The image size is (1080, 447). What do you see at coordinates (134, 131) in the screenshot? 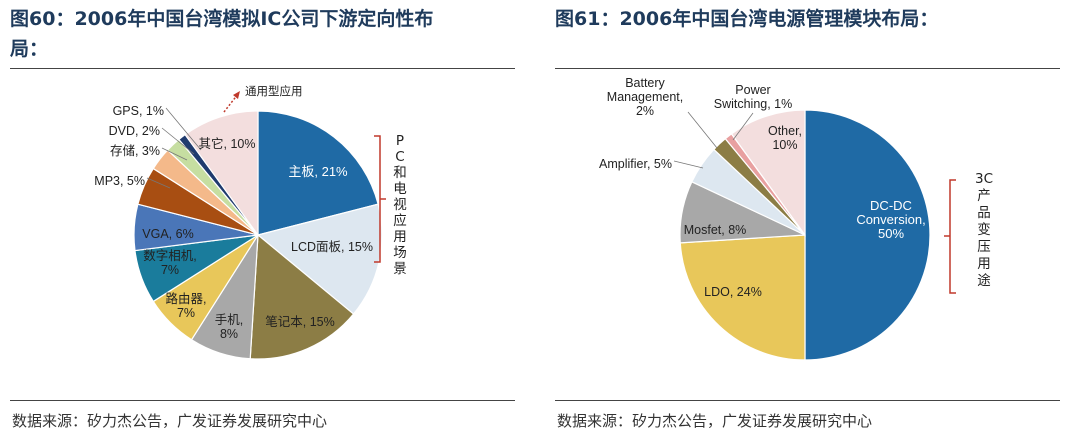
I see `left-label-dvd: DVD, 2%` at bounding box center [134, 131].